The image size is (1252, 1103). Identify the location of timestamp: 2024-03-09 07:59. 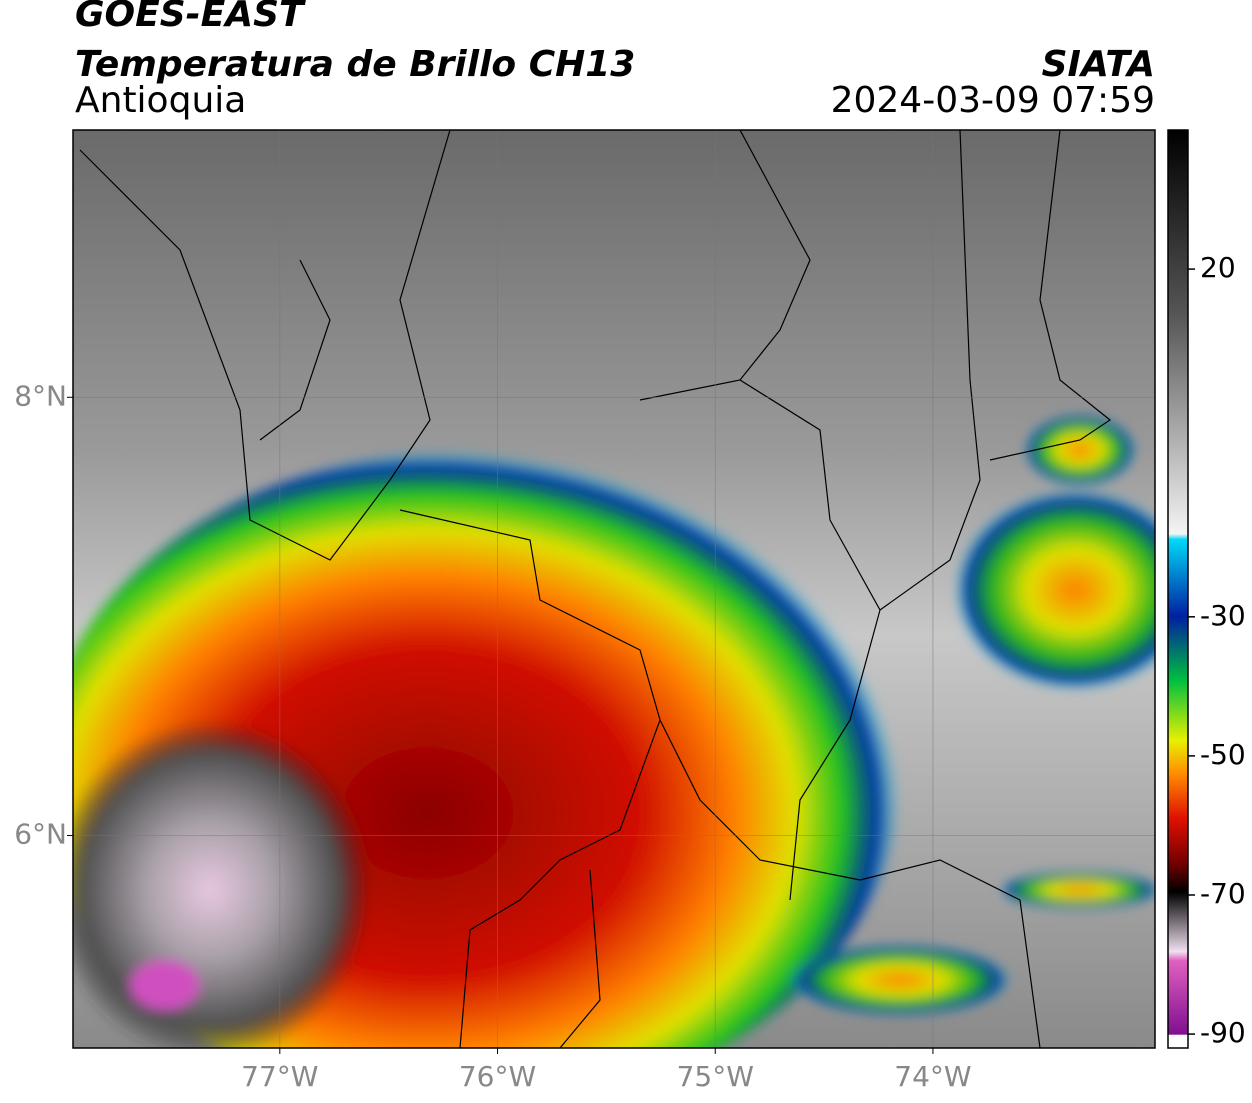
(993, 100).